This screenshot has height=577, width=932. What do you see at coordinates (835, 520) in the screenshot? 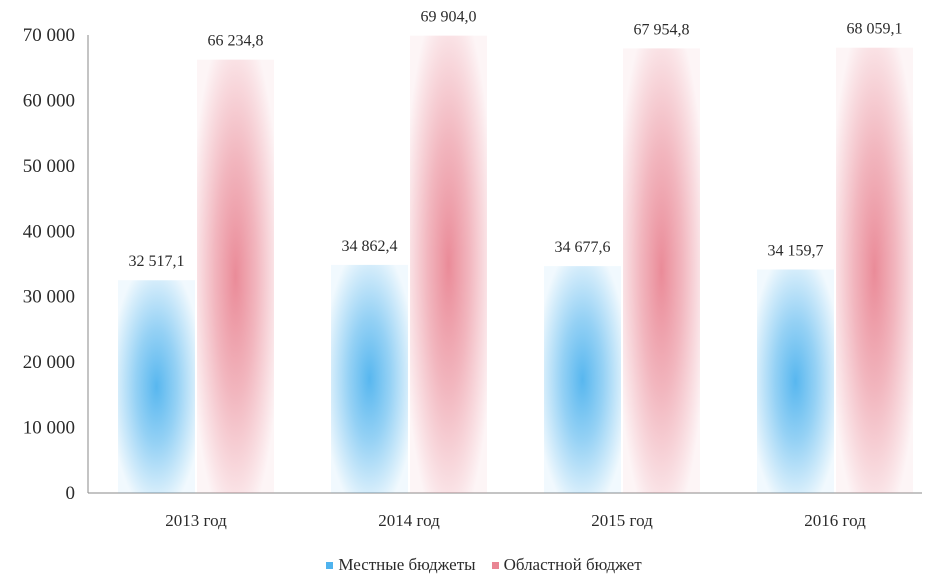
I see `x-tick-label-2016: 2016 год` at bounding box center [835, 520].